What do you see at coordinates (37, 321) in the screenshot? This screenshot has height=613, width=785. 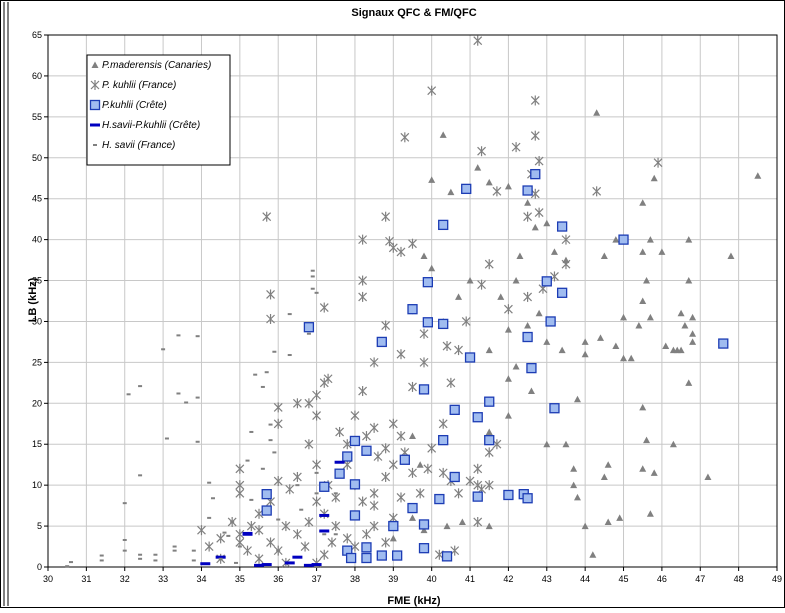 I see `y-tick-label: 30` at bounding box center [37, 321].